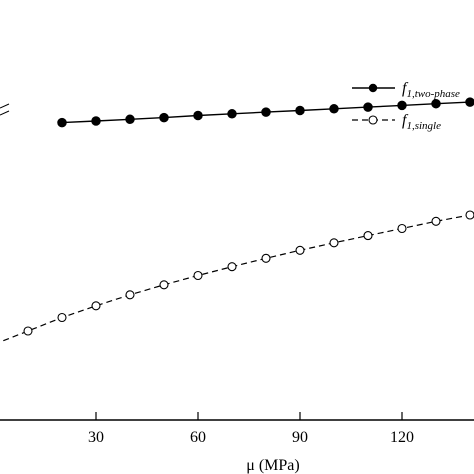 The image size is (474, 474). I want to click on legend-marker-open, so click(373, 120).